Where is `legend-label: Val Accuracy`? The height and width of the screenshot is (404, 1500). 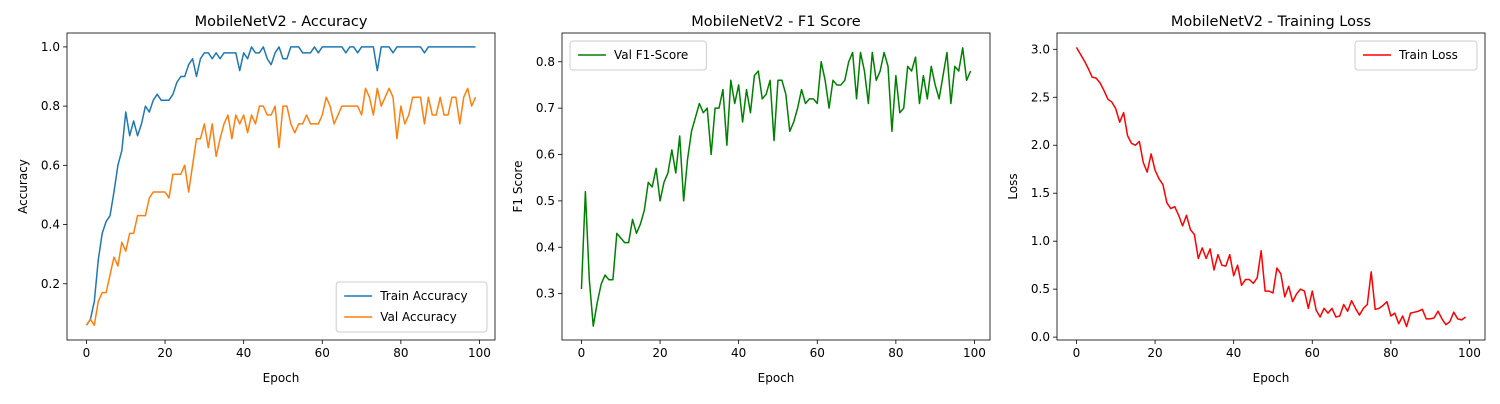
legend-label: Val Accuracy is located at coordinates (418, 317).